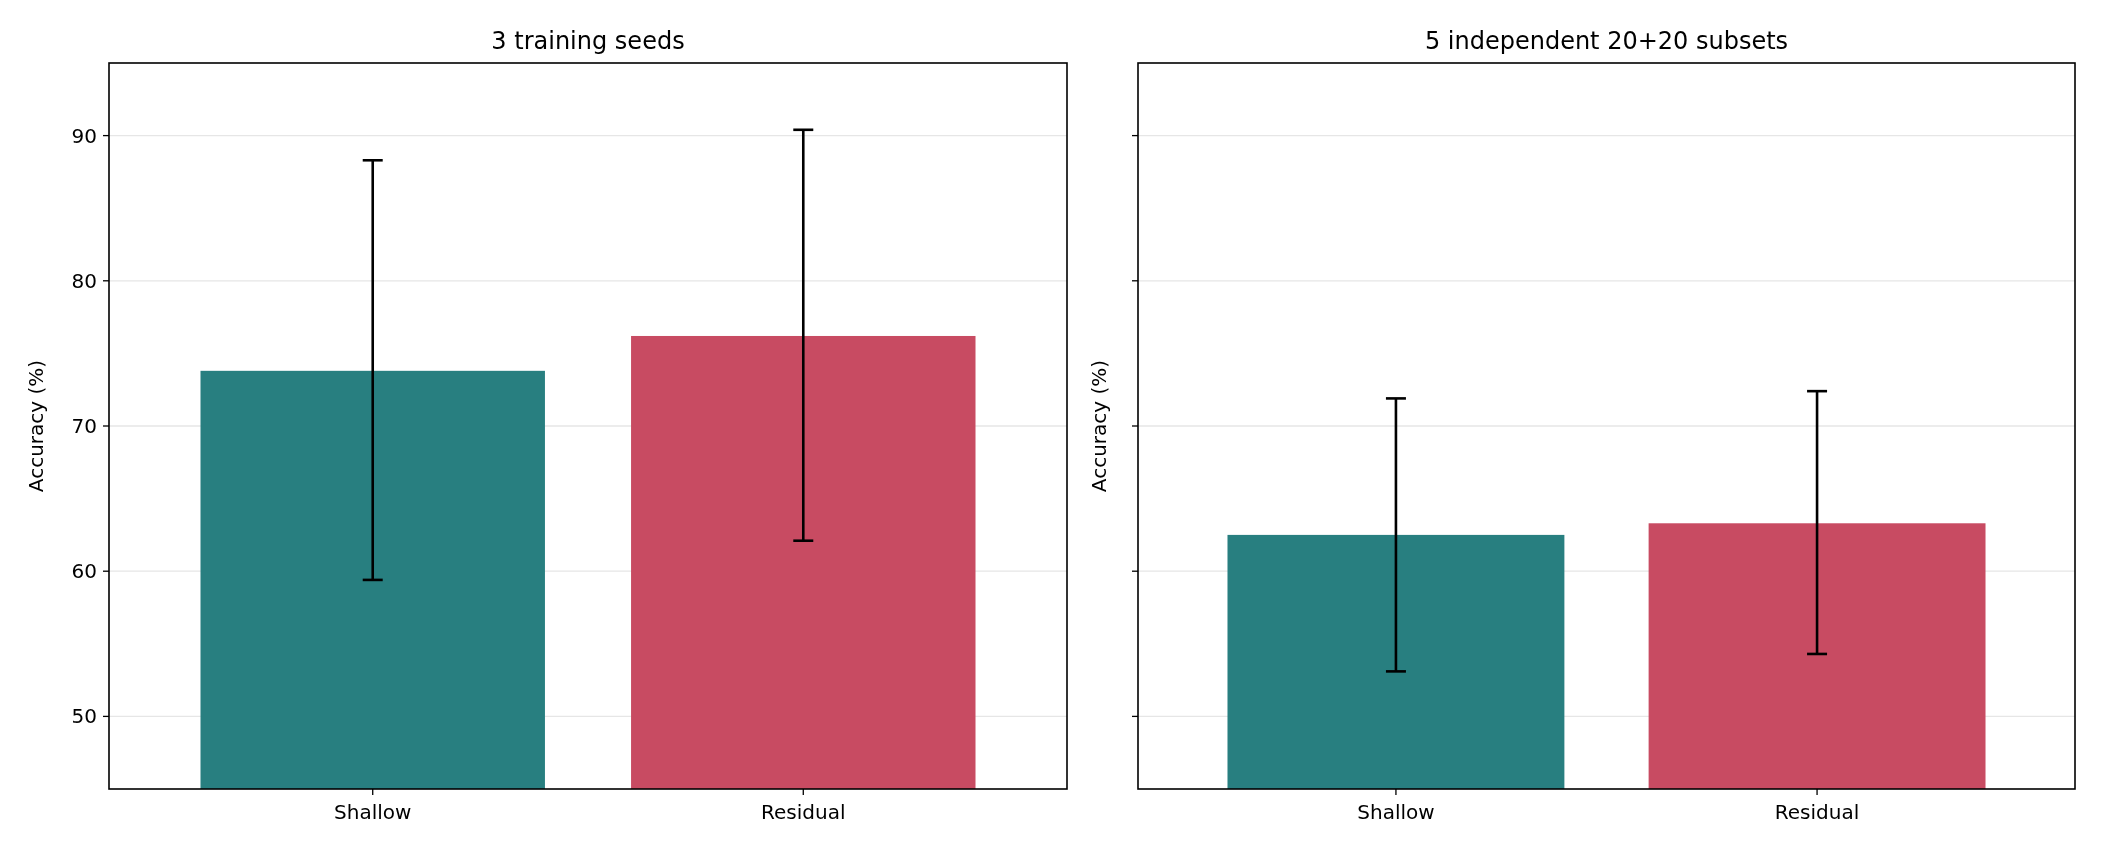 Image resolution: width=2104 pixels, height=842 pixels. What do you see at coordinates (84, 426) in the screenshot?
I see `y-tick-label: 70` at bounding box center [84, 426].